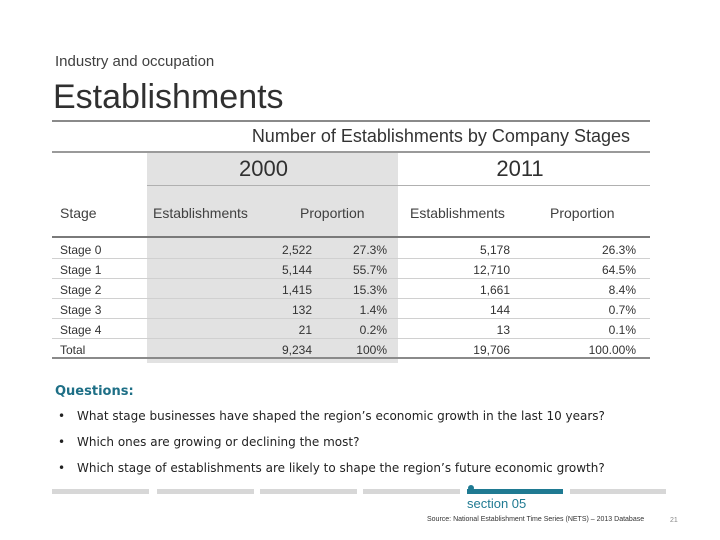  I want to click on table-row-total: Total 9,234 100% 19,706 100.00%, so click(351, 349).